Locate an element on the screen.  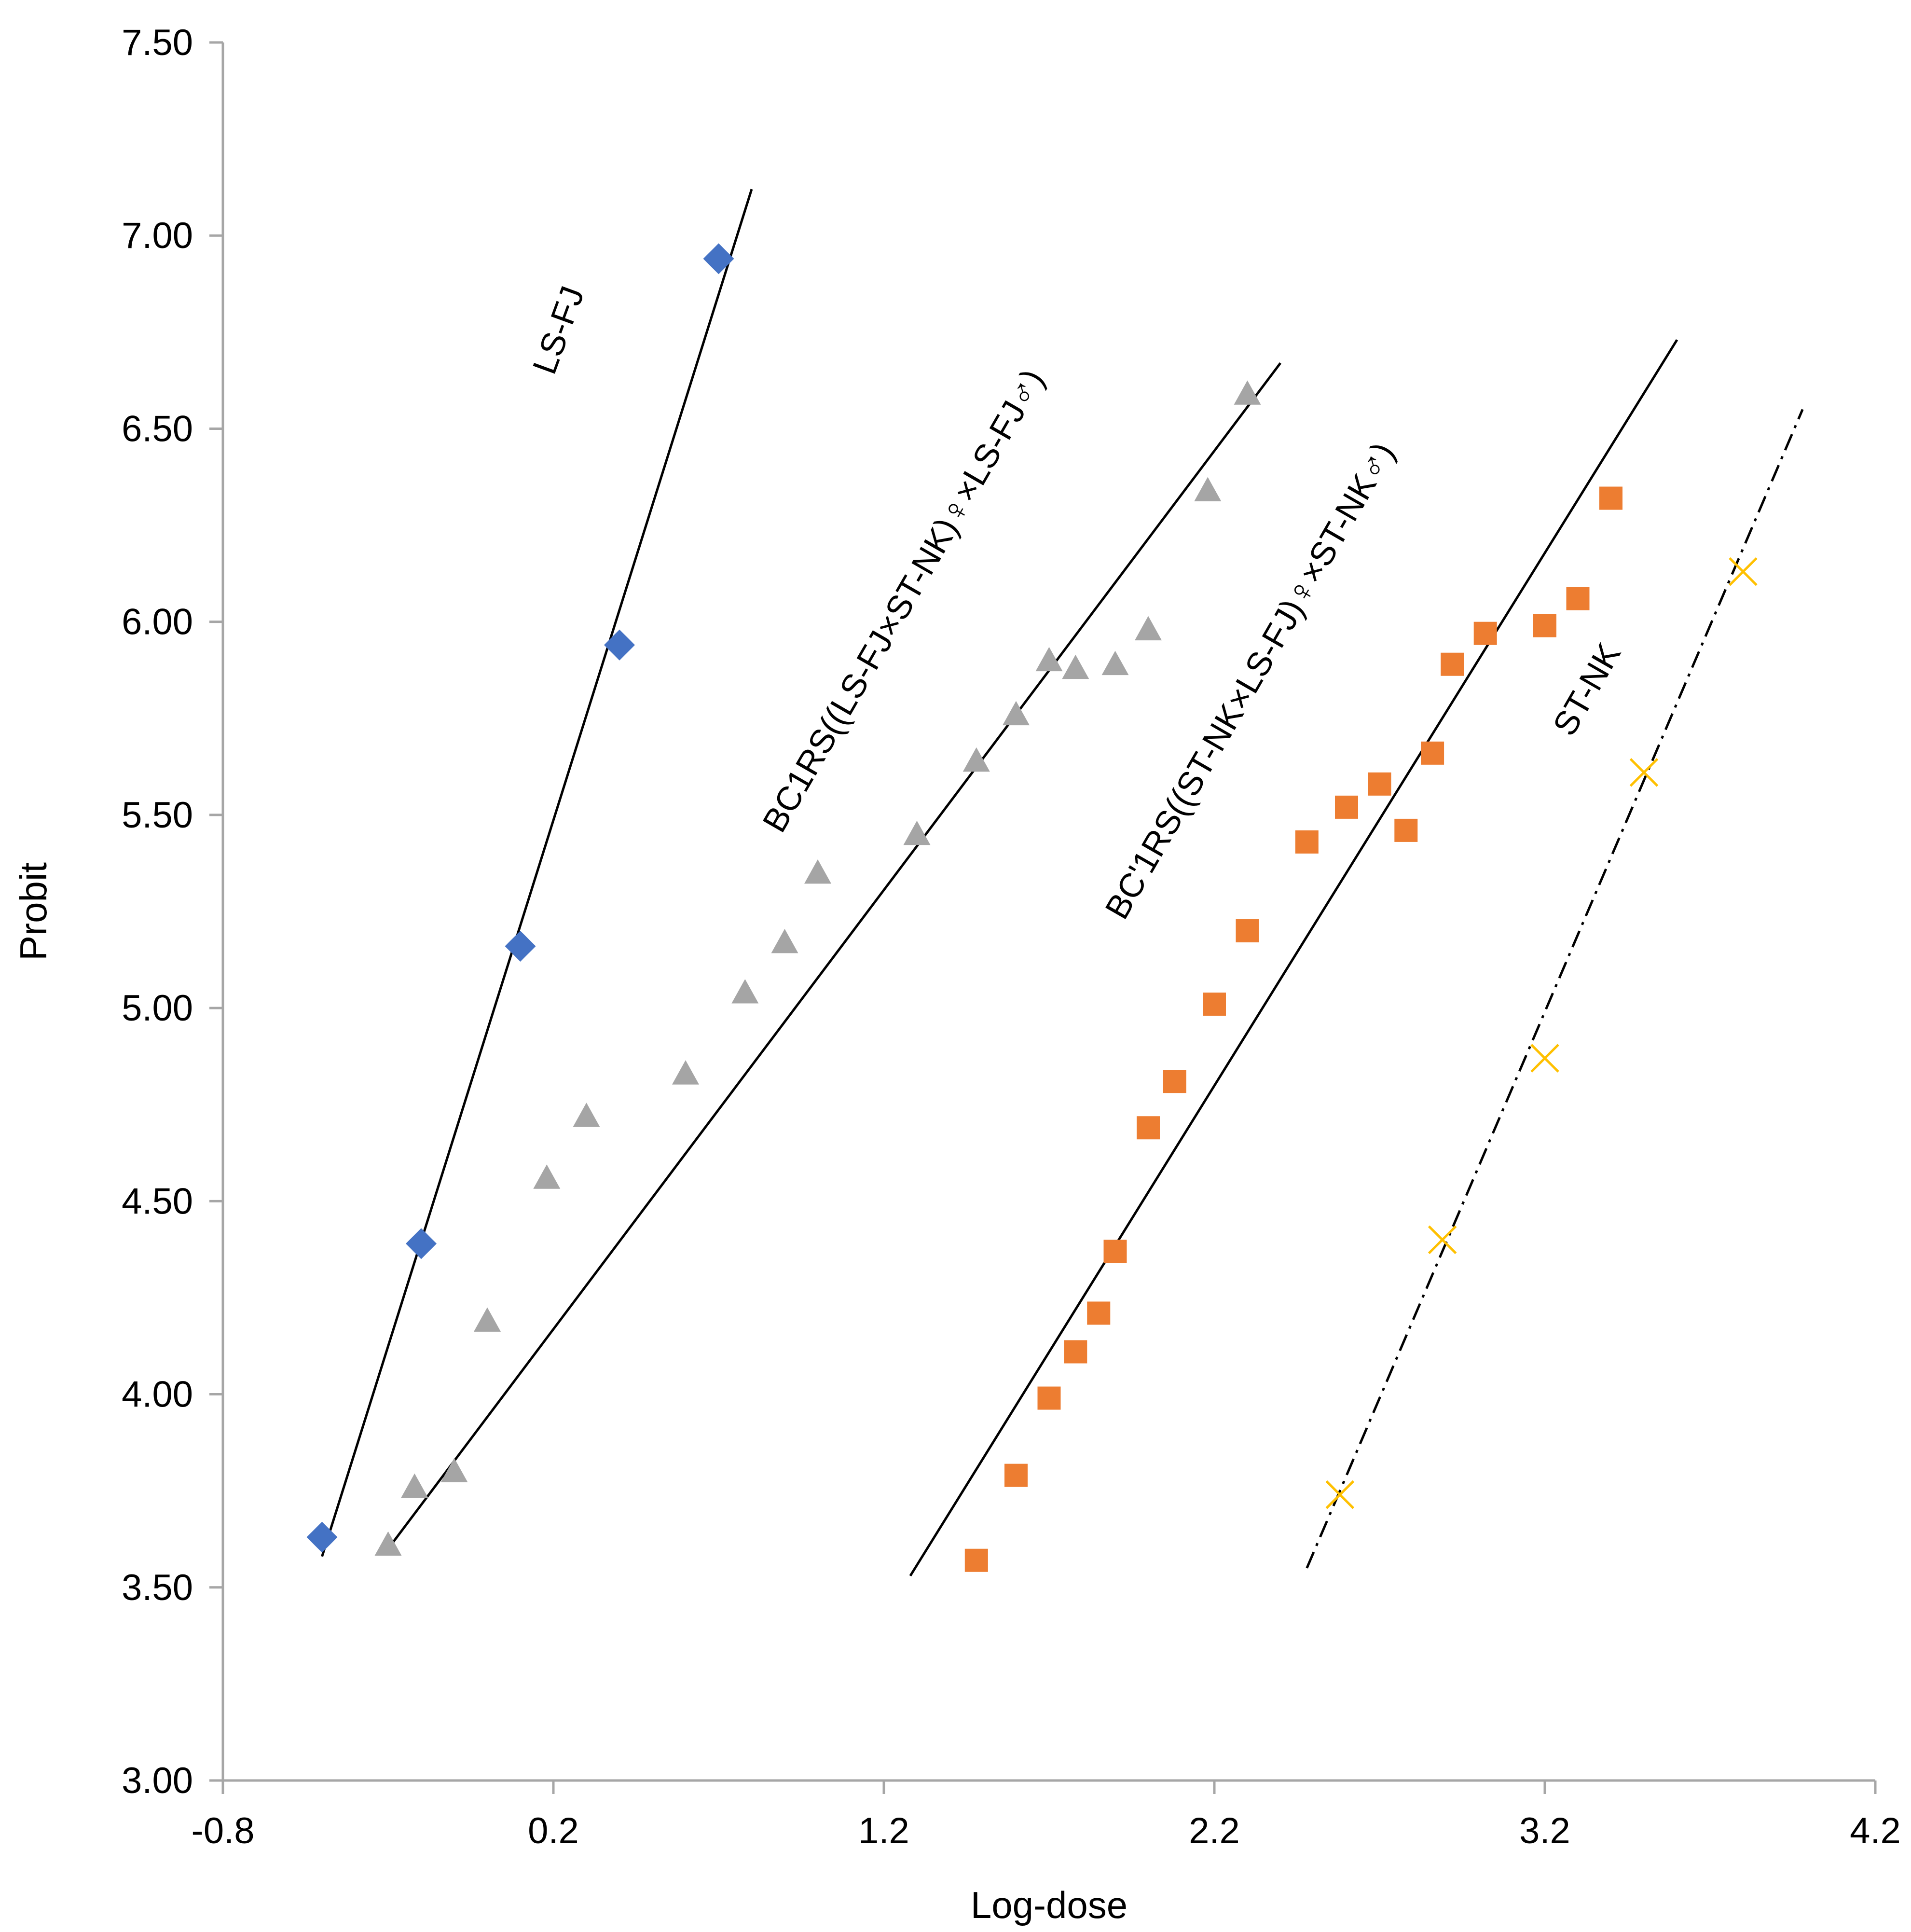
series-label-1: LS-FJ is located at coordinates (558, 330).